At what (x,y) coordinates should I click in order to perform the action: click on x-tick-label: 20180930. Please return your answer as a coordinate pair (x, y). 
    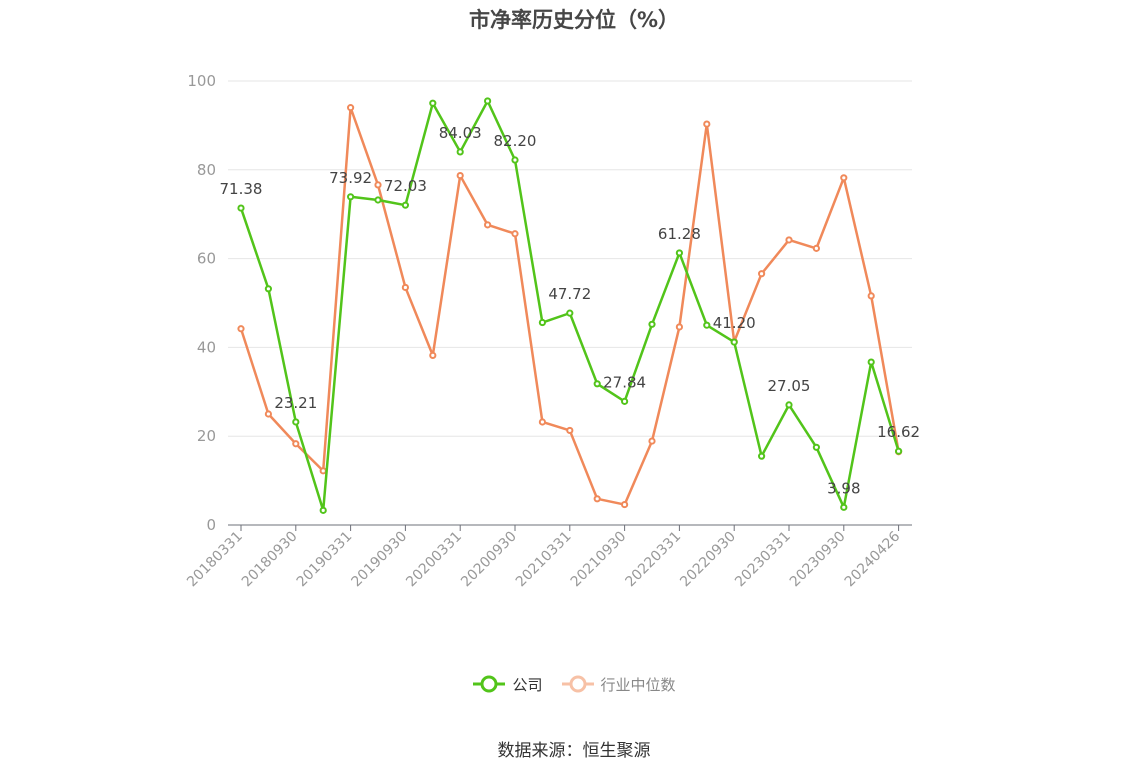
    Looking at the image, I should click on (270, 560).